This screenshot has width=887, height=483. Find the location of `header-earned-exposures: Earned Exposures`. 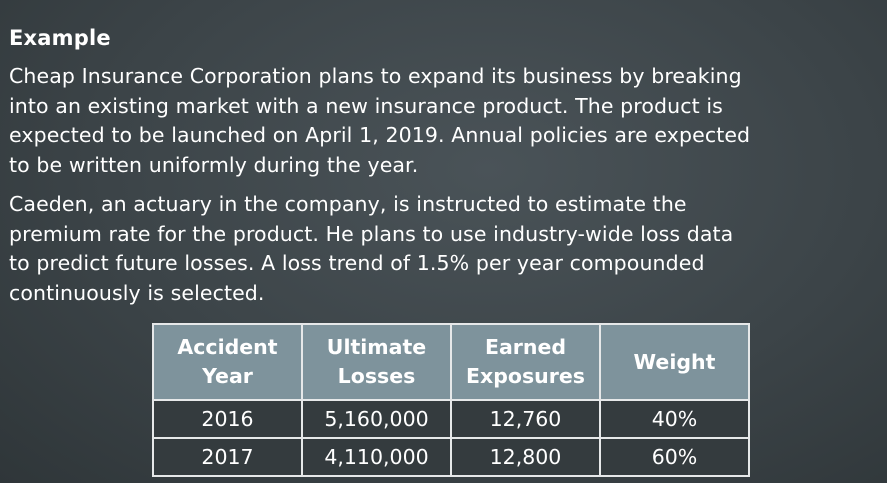

header-earned-exposures: Earned Exposures is located at coordinates (525, 362).